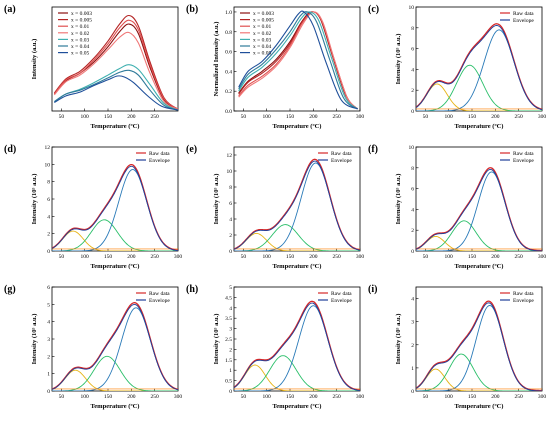 The height and width of the screenshot is (424, 550). Describe the element at coordinates (228, 112) in the screenshot. I see `y-tick-label: 0.0` at that location.